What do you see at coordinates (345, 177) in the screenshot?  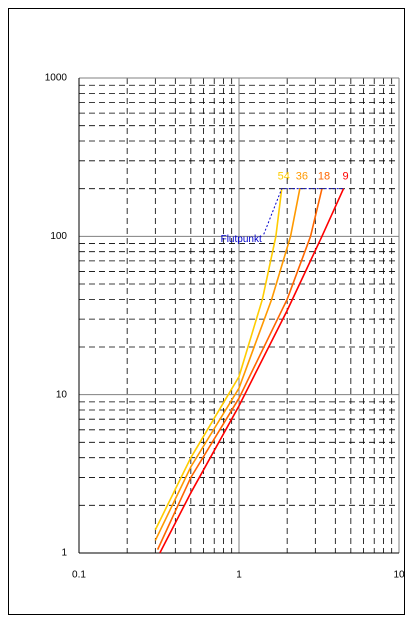 I see `series-label: 9` at bounding box center [345, 177].